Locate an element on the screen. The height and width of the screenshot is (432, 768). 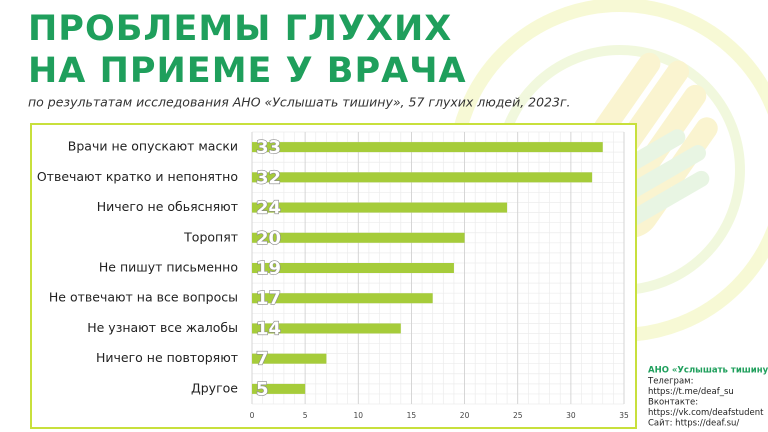
value-label: 14 is located at coordinates (268, 328).